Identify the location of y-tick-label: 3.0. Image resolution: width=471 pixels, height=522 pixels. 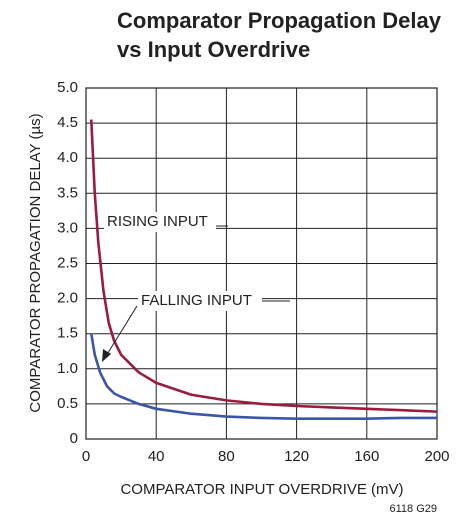
(67, 227).